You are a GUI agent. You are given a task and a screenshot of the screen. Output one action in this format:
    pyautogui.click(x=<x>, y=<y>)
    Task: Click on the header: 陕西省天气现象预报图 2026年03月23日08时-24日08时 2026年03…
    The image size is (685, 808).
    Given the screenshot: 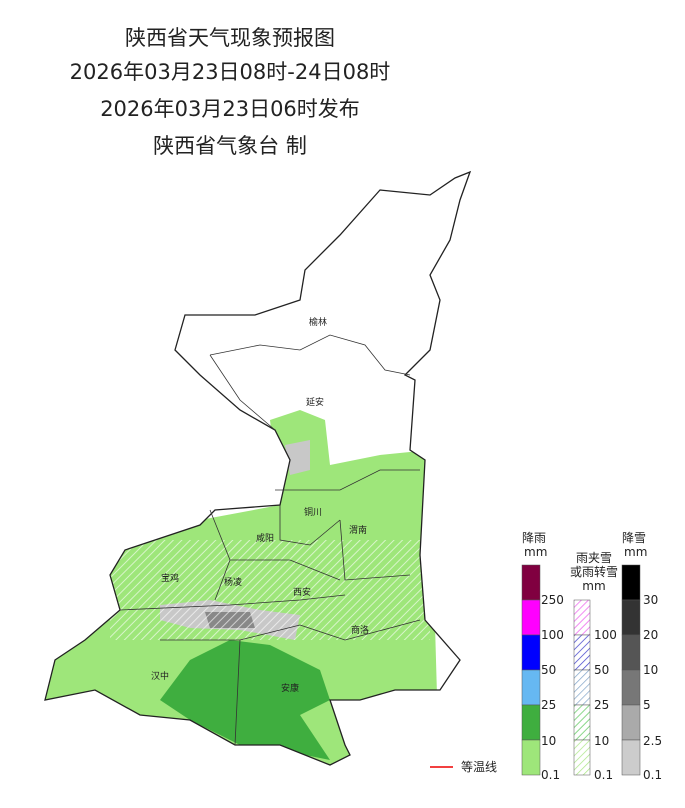 What is the action you would take?
    pyautogui.click(x=230, y=92)
    